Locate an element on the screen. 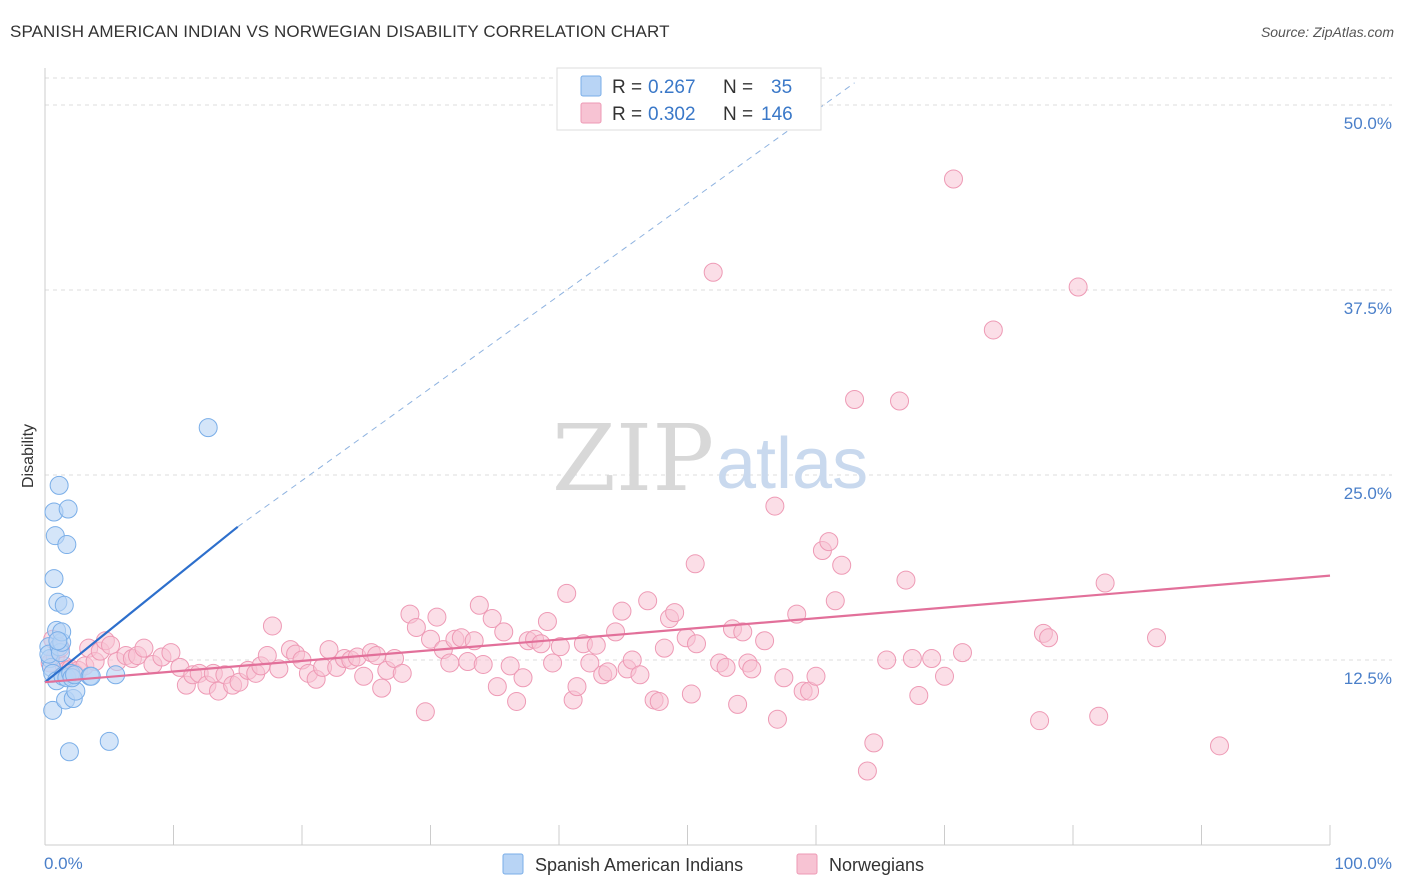 The height and width of the screenshot is (892, 1406). legend-r-label-1: R = is located at coordinates (627, 87).